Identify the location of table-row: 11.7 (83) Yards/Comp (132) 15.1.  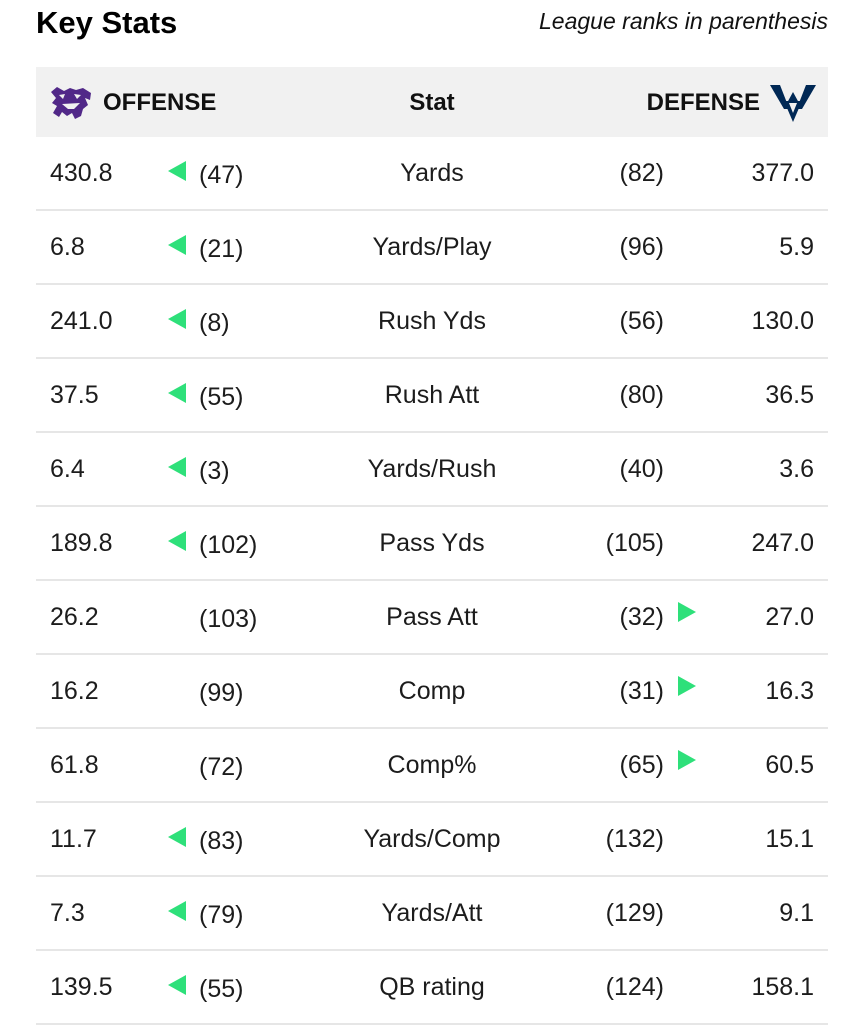
(432, 840).